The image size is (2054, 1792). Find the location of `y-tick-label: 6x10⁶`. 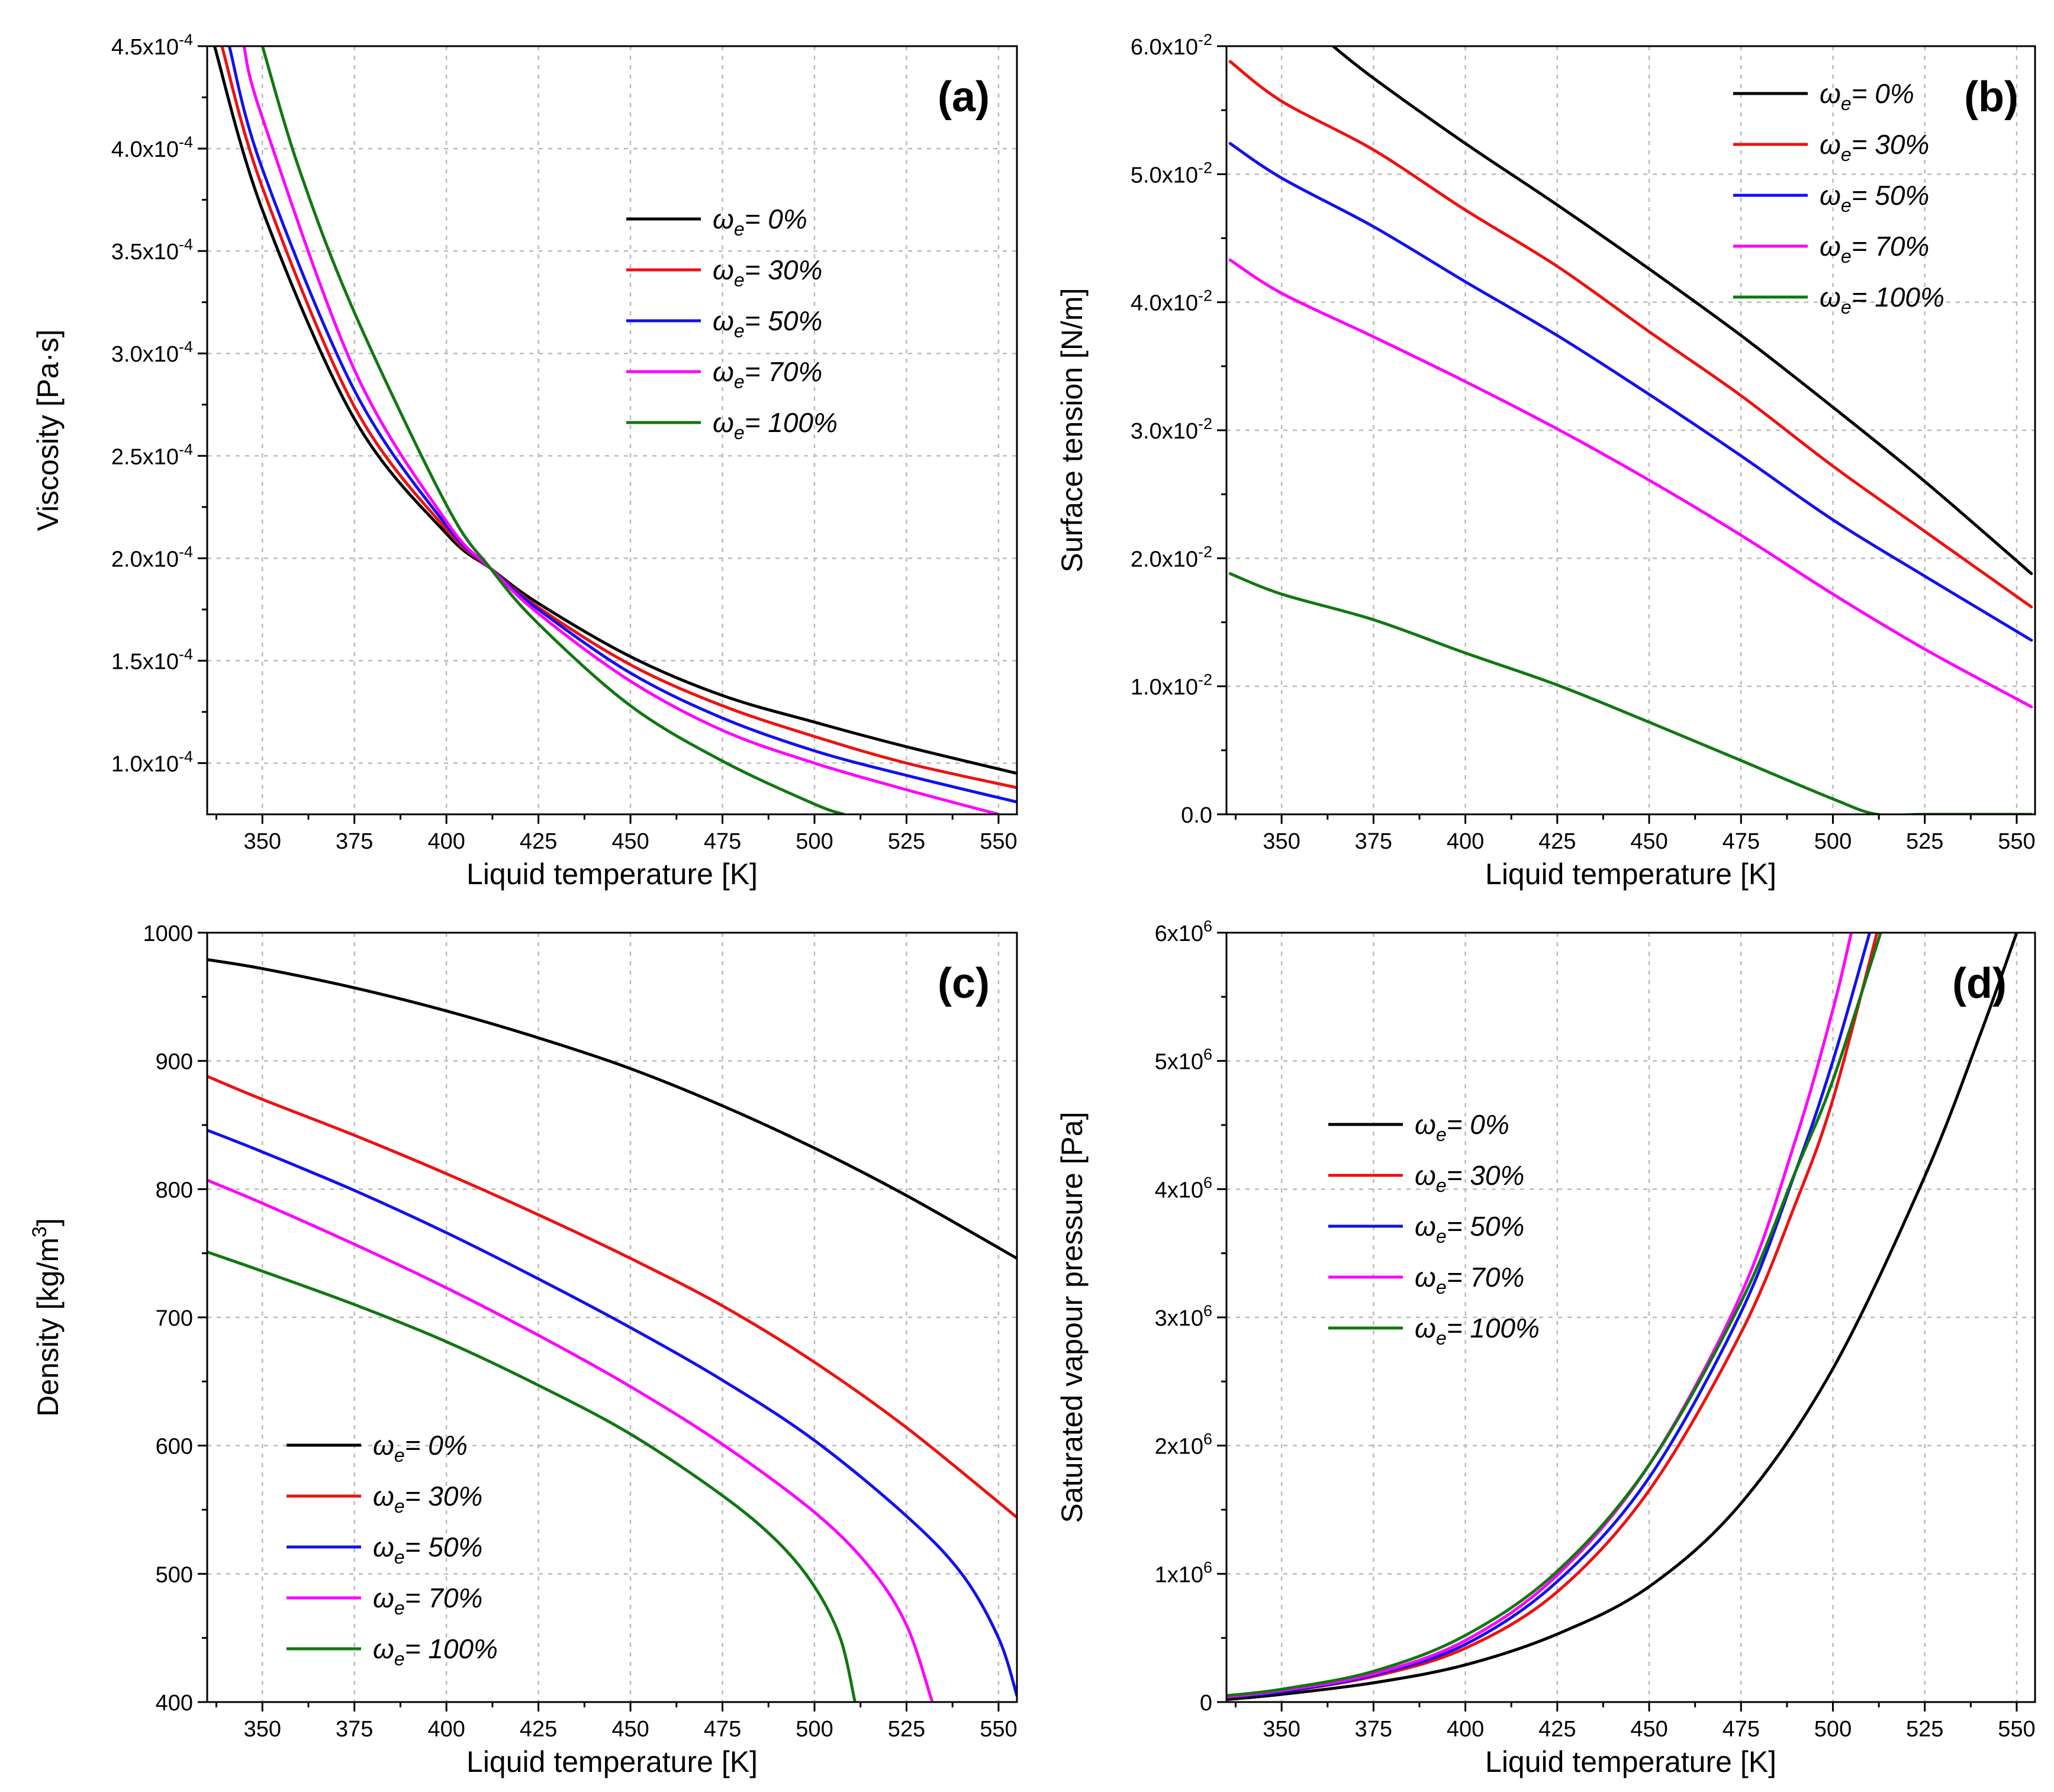

y-tick-label: 6x10⁶ is located at coordinates (1183, 931).